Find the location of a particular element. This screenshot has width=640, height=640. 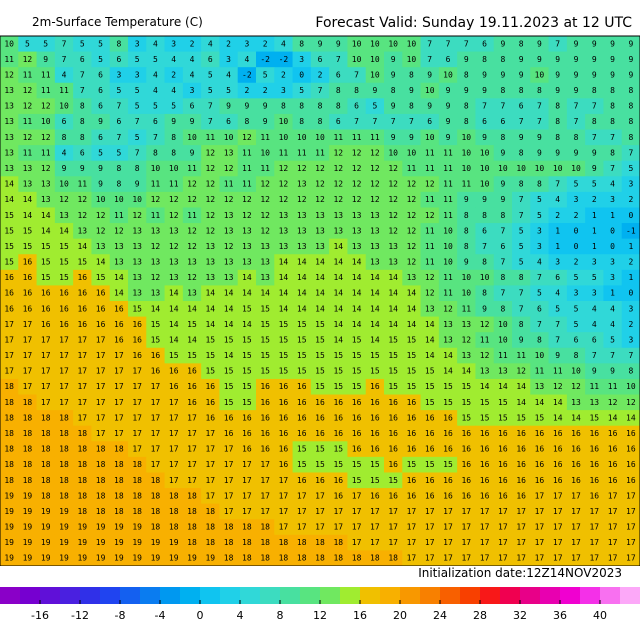

temperature-value: 11 is located at coordinates (119, 215).